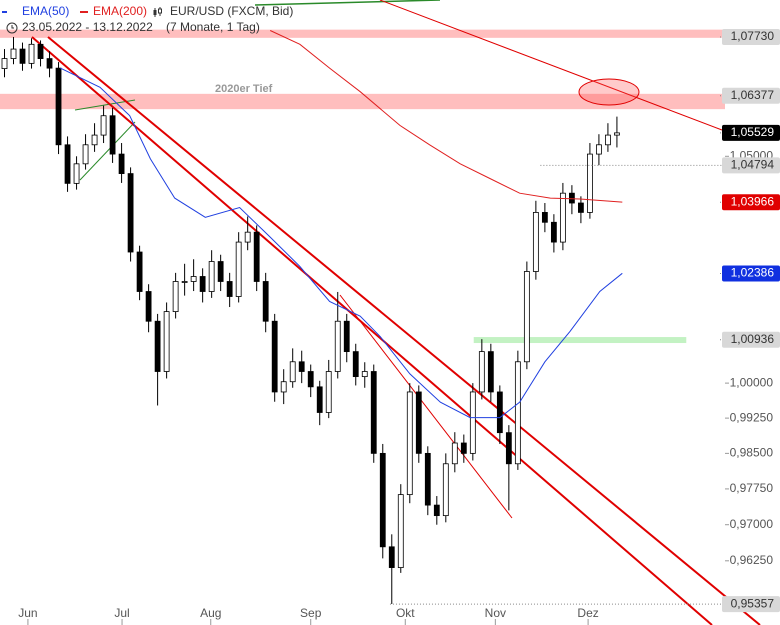  Describe the element at coordinates (609, 92) in the screenshot. I see `highlight-ellipse` at that location.